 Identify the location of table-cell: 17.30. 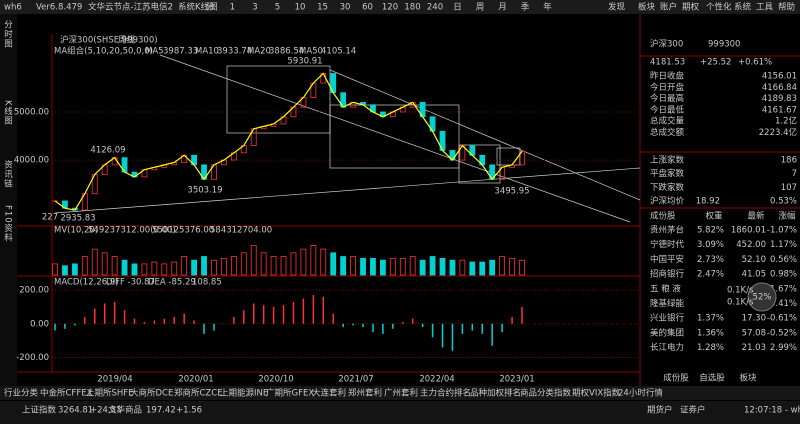
(754, 319).